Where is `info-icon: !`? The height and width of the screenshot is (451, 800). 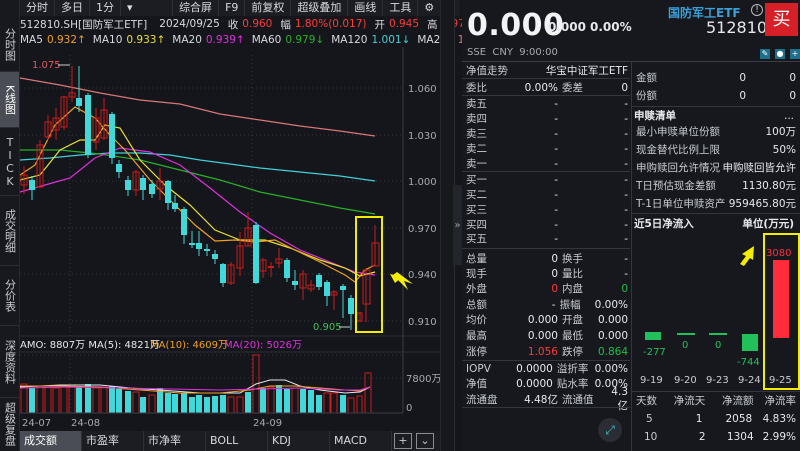 info-icon: ! is located at coordinates (757, 10).